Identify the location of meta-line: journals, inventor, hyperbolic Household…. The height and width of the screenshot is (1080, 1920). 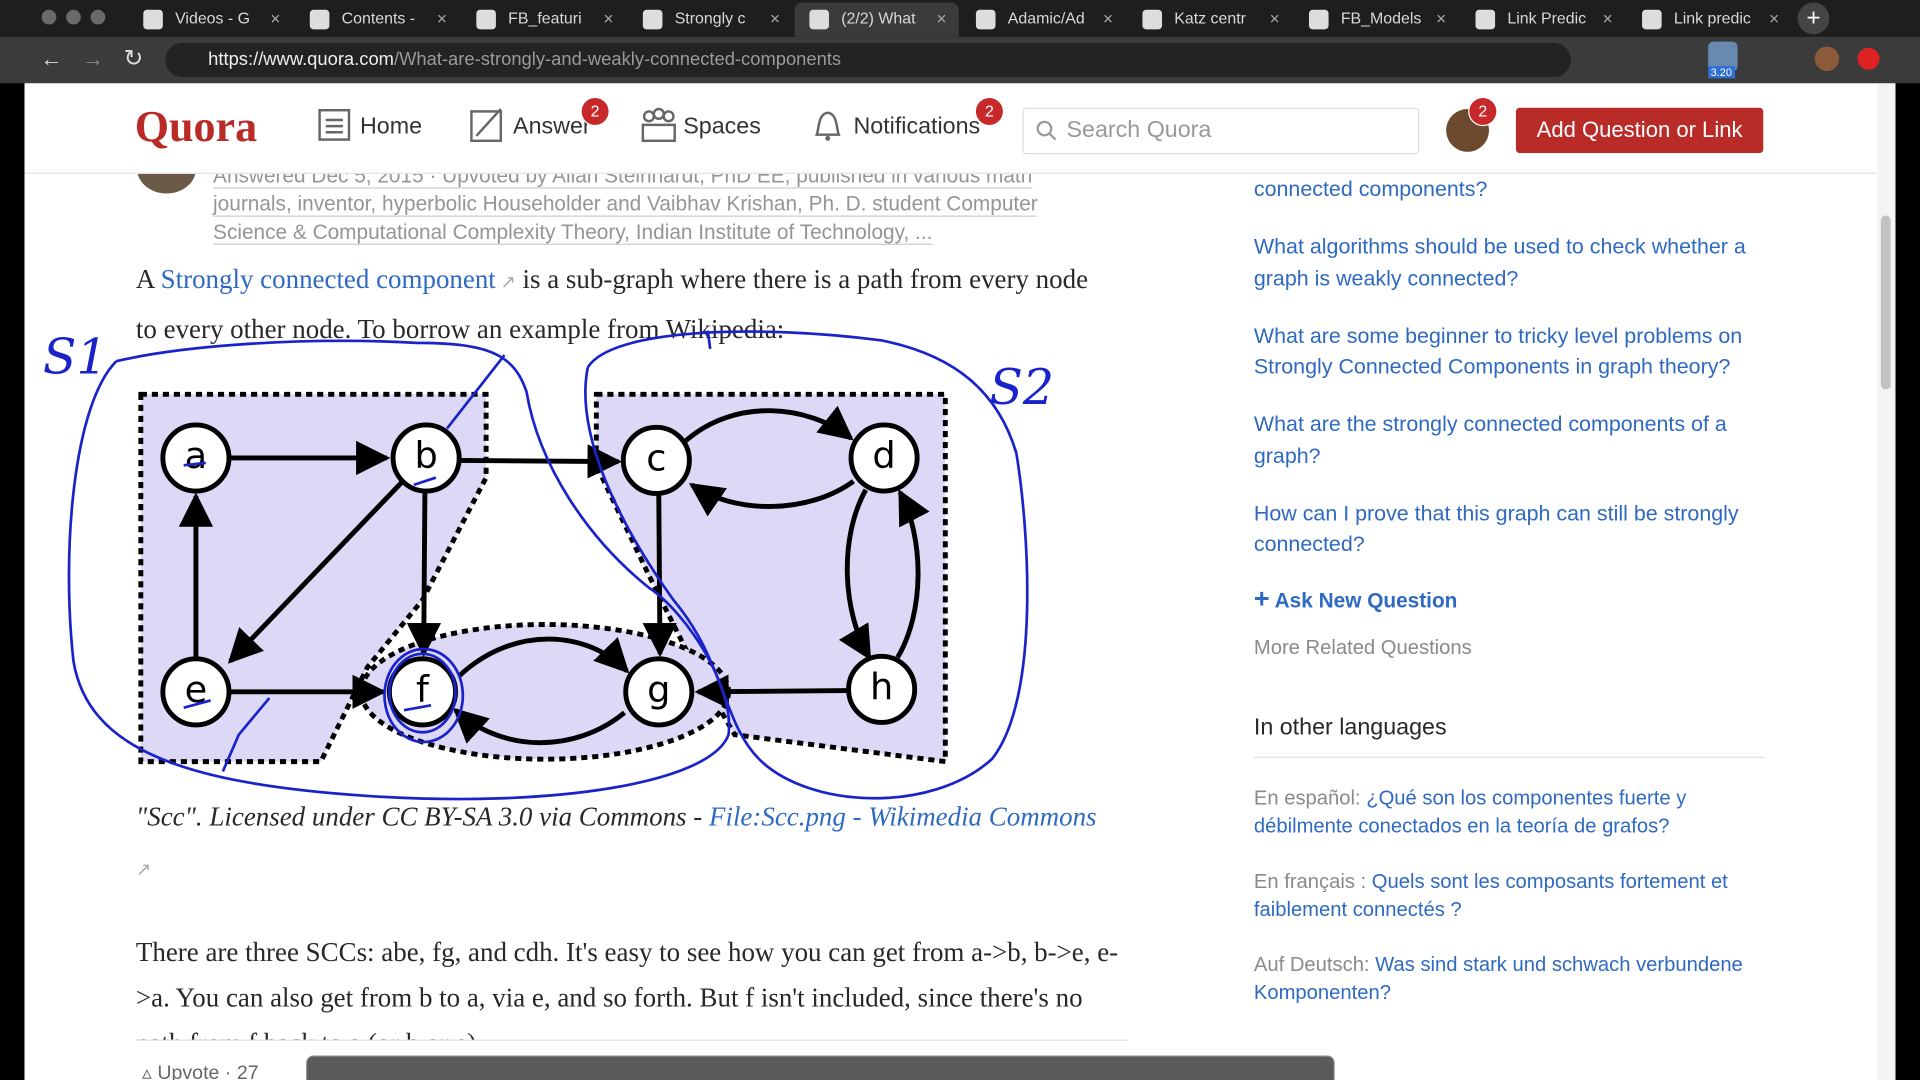
(625, 204).